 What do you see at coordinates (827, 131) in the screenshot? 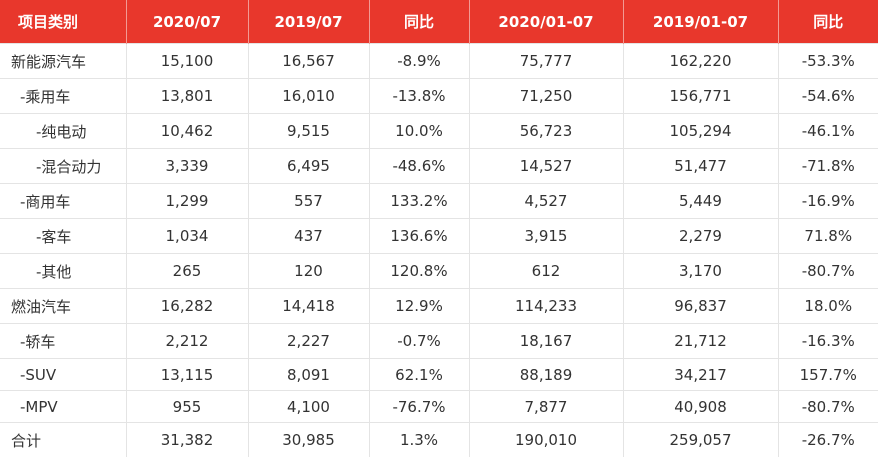
I see `cell-ytd-yoy: -46.1%` at bounding box center [827, 131].